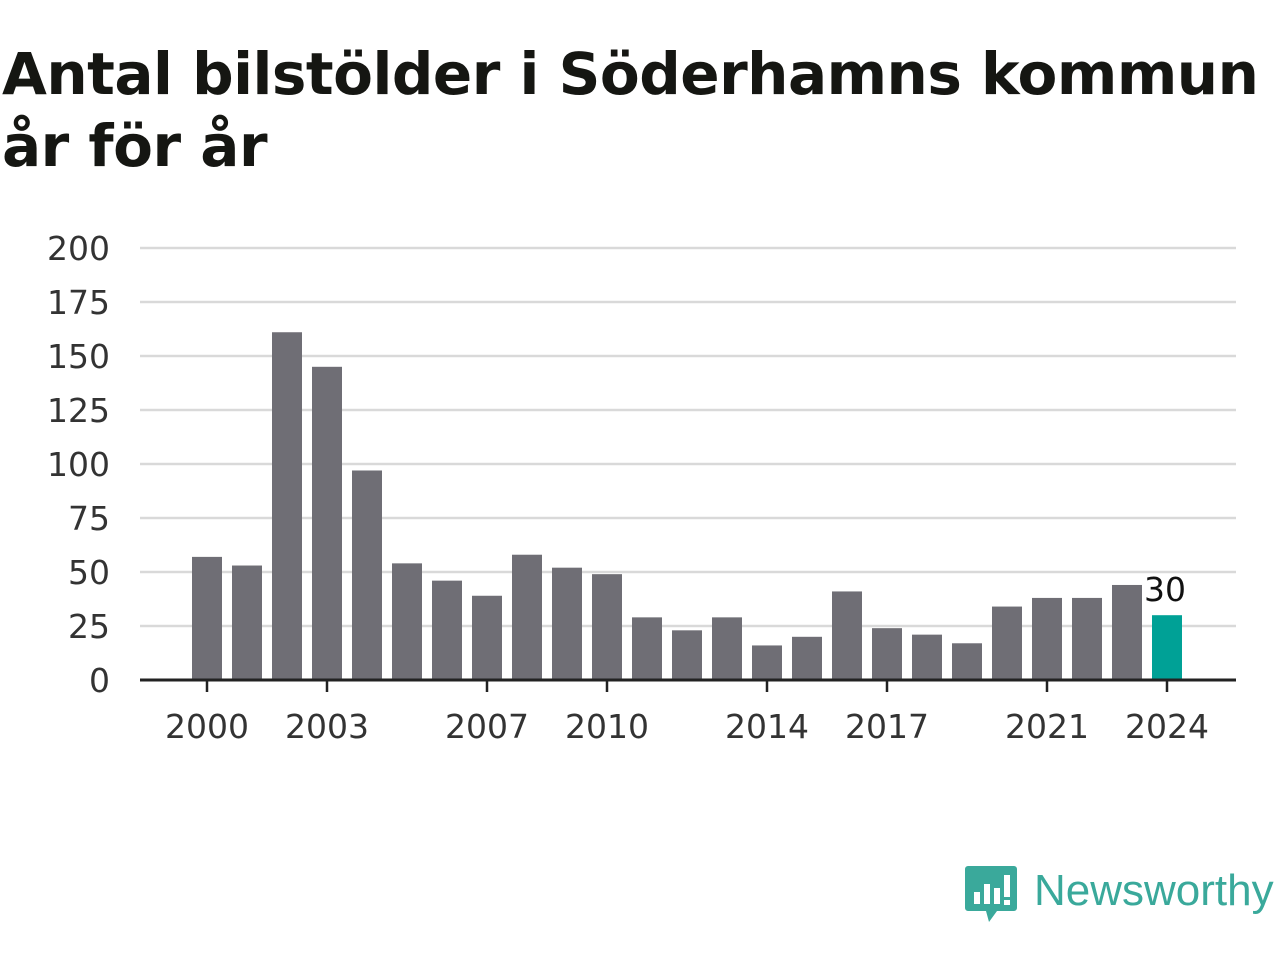 The image size is (1280, 960). Describe the element at coordinates (607, 627) in the screenshot. I see `bar-2010` at that location.